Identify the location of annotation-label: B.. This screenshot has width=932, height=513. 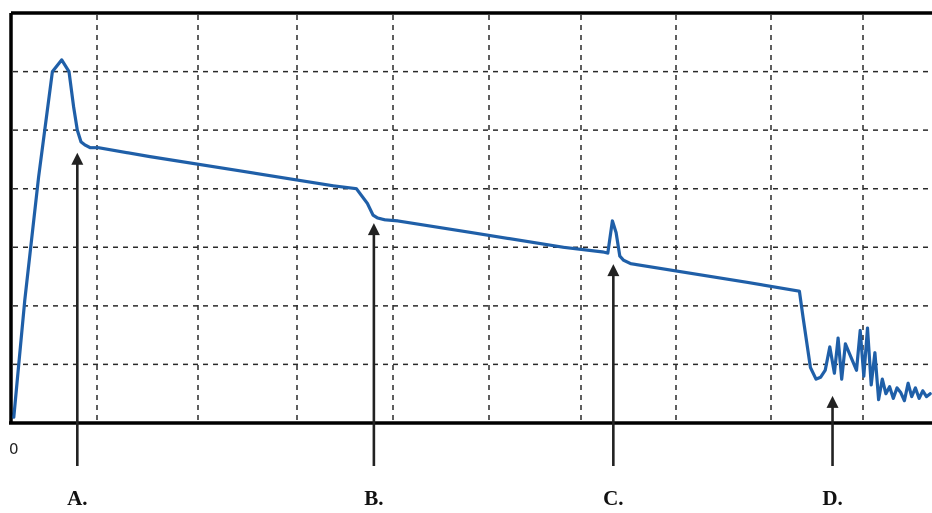
(373, 498).